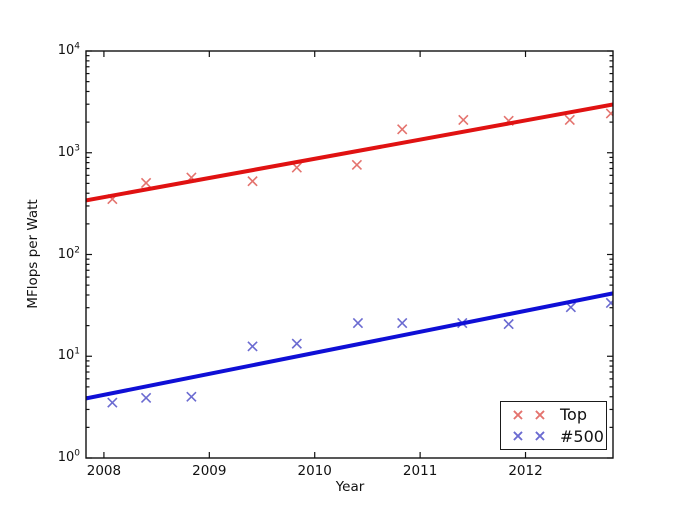 The image size is (683, 512). What do you see at coordinates (209, 471) in the screenshot?
I see `x-tick-label: 2009` at bounding box center [209, 471].